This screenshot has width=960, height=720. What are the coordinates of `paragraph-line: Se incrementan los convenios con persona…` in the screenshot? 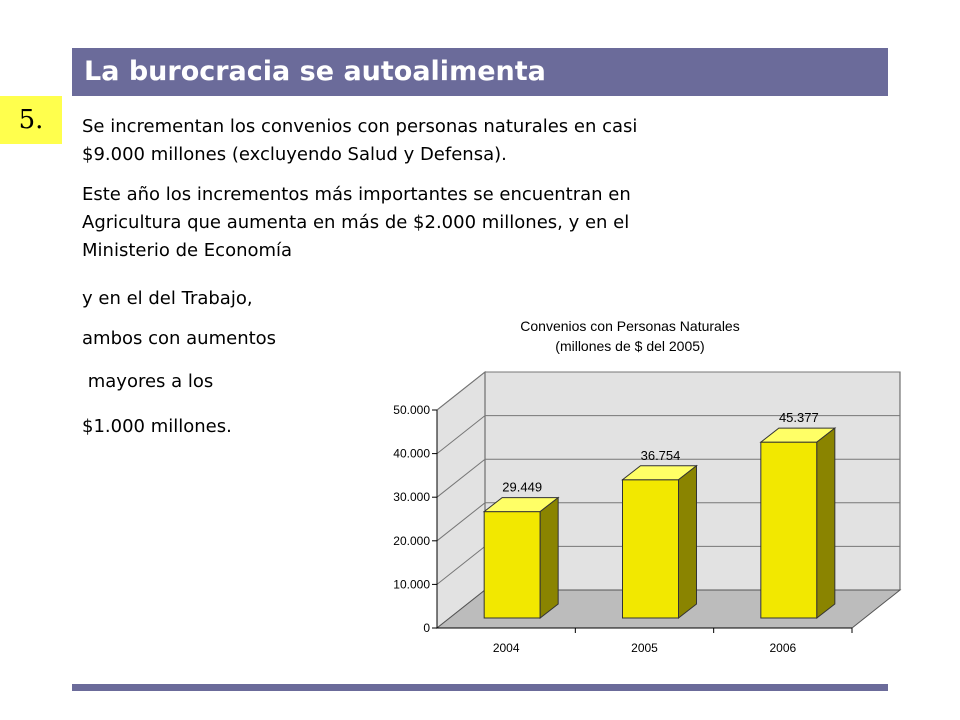 It's located at (360, 126).